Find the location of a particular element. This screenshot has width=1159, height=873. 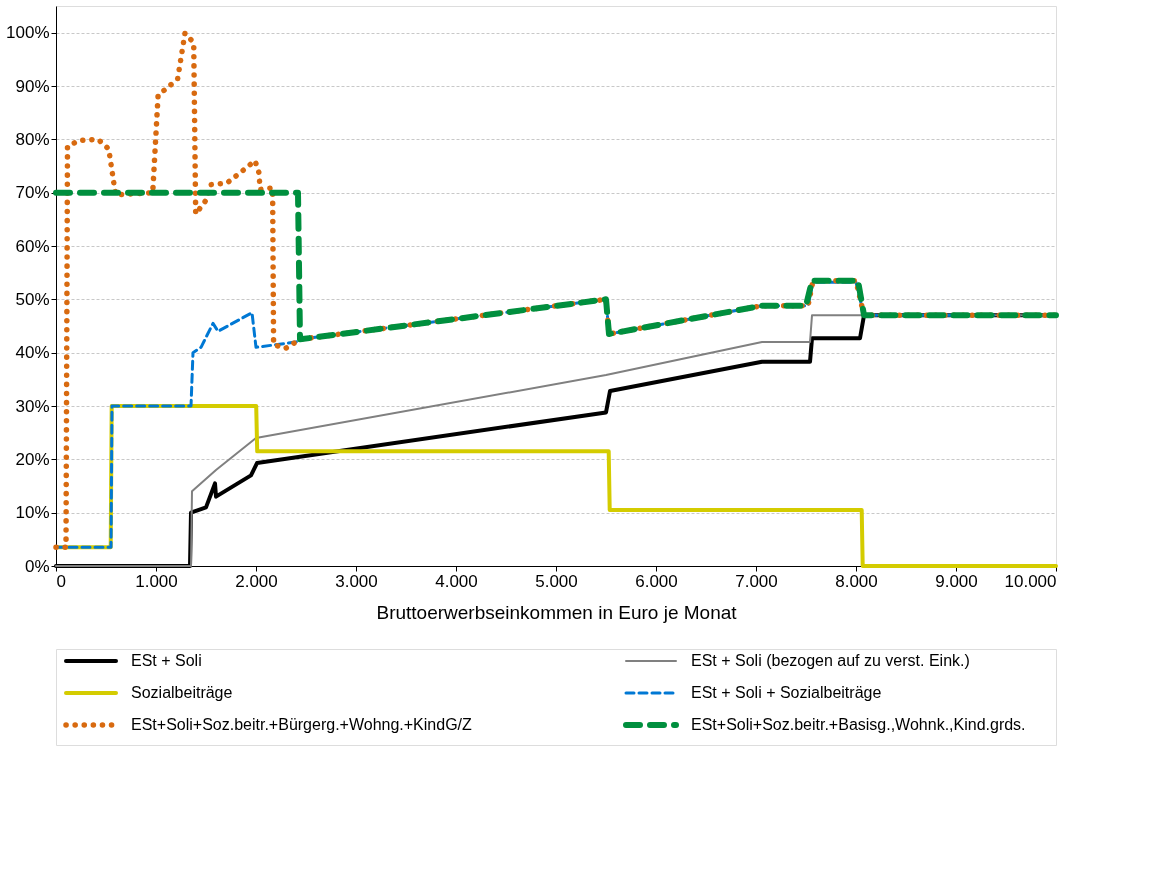

x-tick-label: 10.000 is located at coordinates (1030, 581).